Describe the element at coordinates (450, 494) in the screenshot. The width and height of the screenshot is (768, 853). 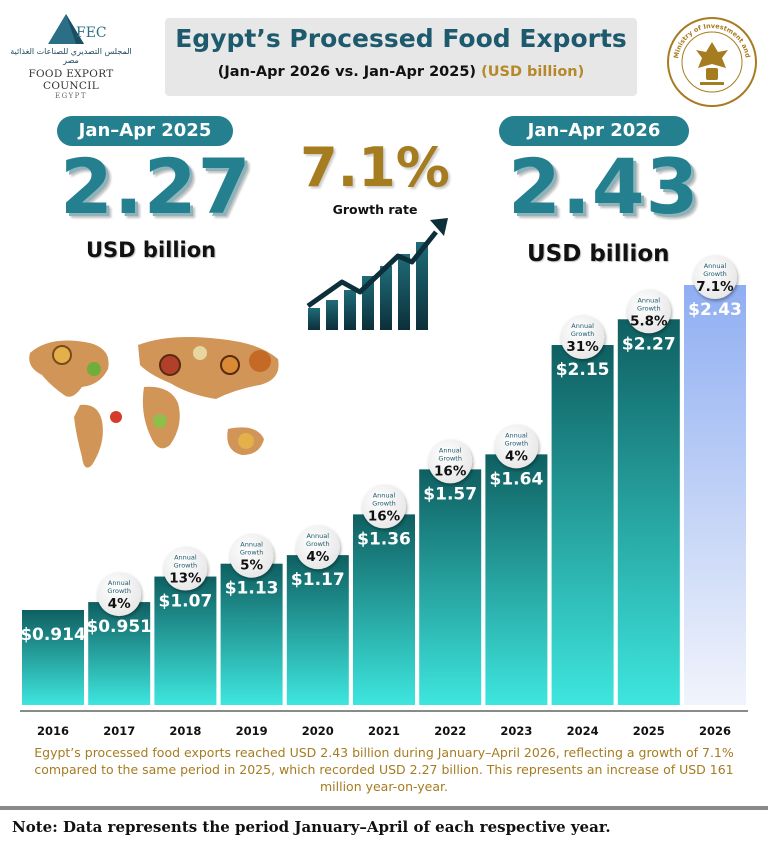
I see `value-label-2022: $1.57` at that location.